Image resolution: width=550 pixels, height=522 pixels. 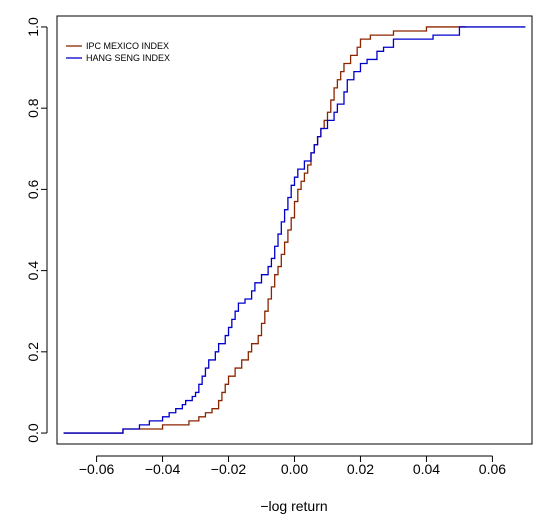 I want to click on legend: IPC MEXICO INDEX HANG SENG INDEX, so click(x=118, y=52).